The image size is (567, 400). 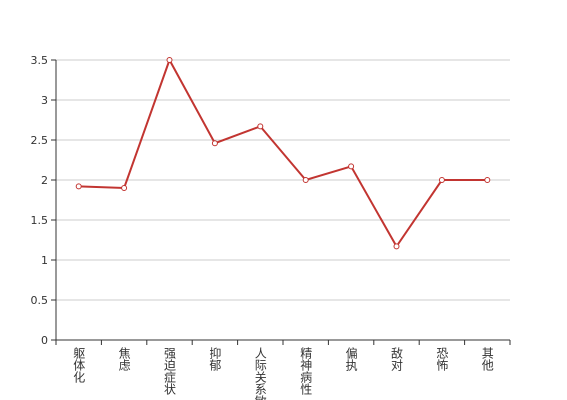 What do you see at coordinates (215, 359) in the screenshot?
I see `x-tick-label: 抑郁` at bounding box center [215, 359].